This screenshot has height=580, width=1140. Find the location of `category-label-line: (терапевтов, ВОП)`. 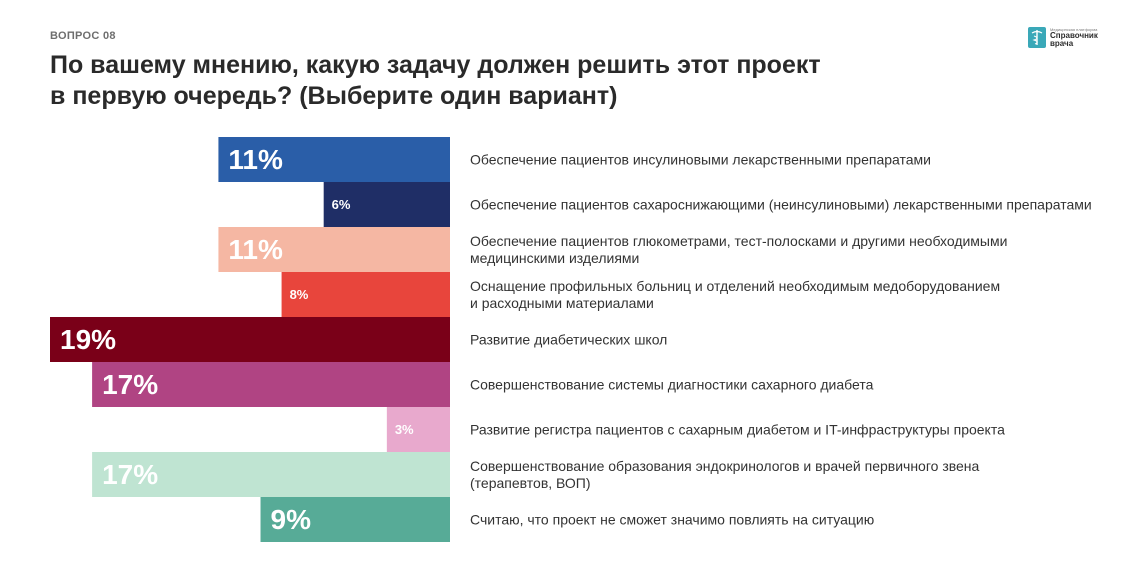

category-label-line: (терапевтов, ВОП) is located at coordinates (530, 483).